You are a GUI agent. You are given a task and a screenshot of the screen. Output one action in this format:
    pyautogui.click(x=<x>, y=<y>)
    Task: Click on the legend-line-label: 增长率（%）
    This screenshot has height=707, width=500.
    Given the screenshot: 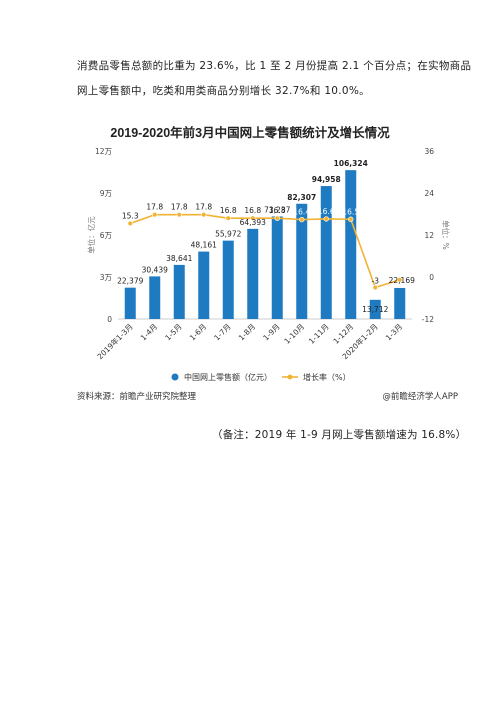 What is the action you would take?
    pyautogui.click(x=327, y=377)
    